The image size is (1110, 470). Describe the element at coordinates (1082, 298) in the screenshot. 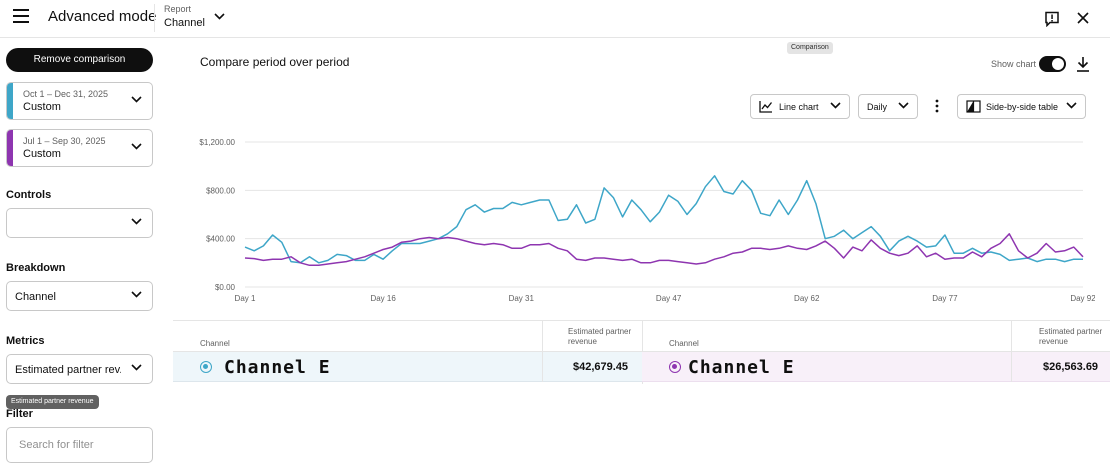

I see `x-tick-label: Day 92` at that location.